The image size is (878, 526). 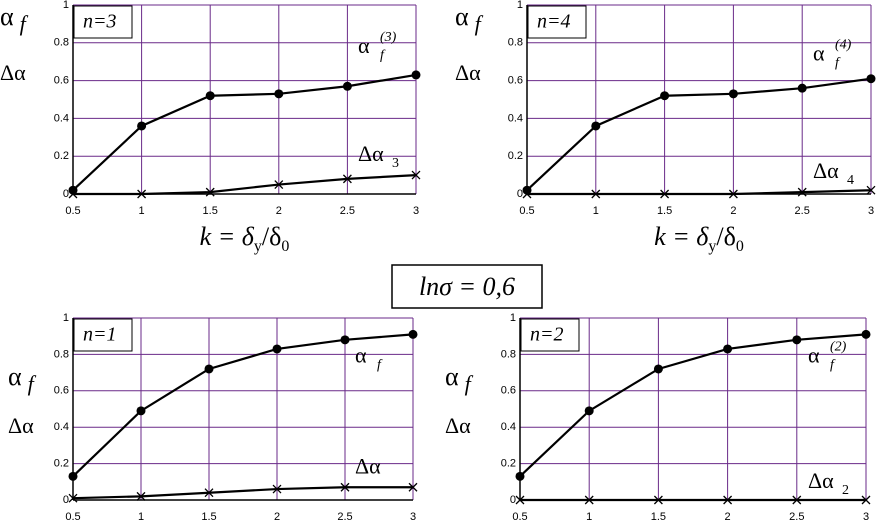 What do you see at coordinates (258, 246) in the screenshot?
I see `x-axis-label-part: y` at bounding box center [258, 246].